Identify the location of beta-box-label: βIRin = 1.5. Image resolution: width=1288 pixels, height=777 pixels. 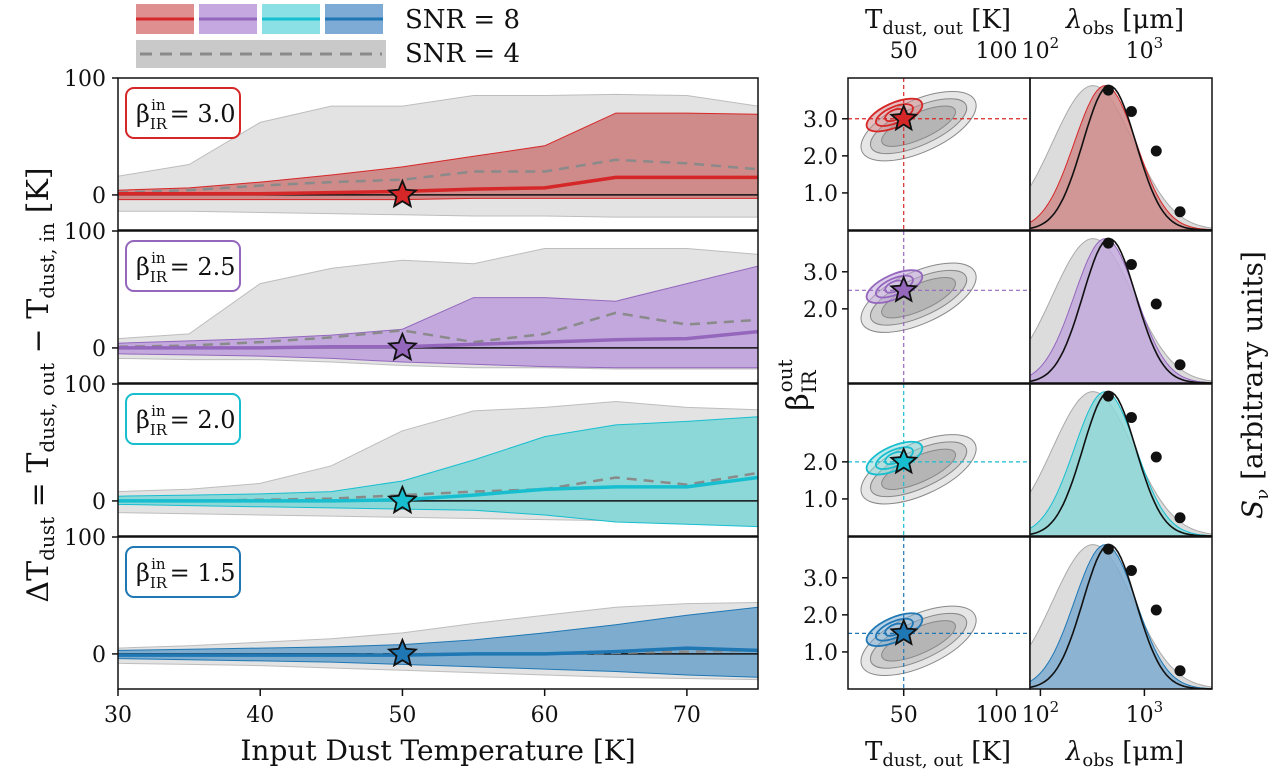
(185, 573).